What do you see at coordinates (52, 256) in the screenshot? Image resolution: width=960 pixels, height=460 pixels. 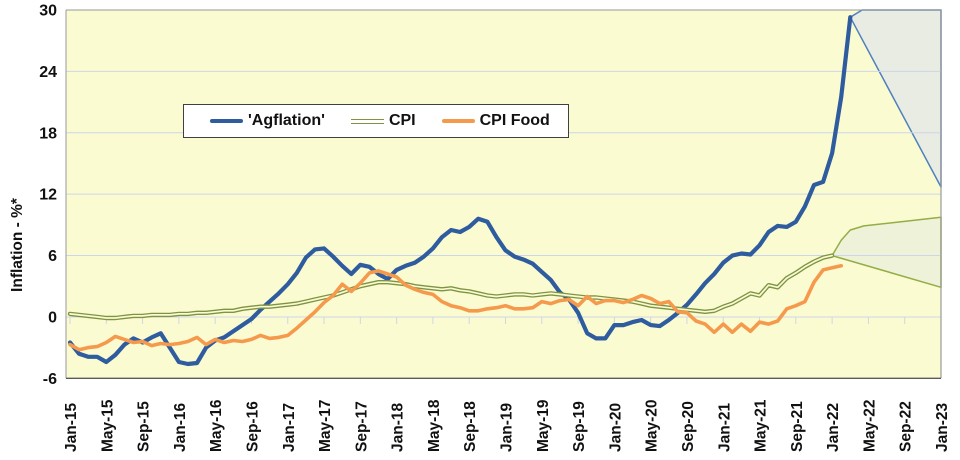 I see `y-tick-label: 6` at bounding box center [52, 256].